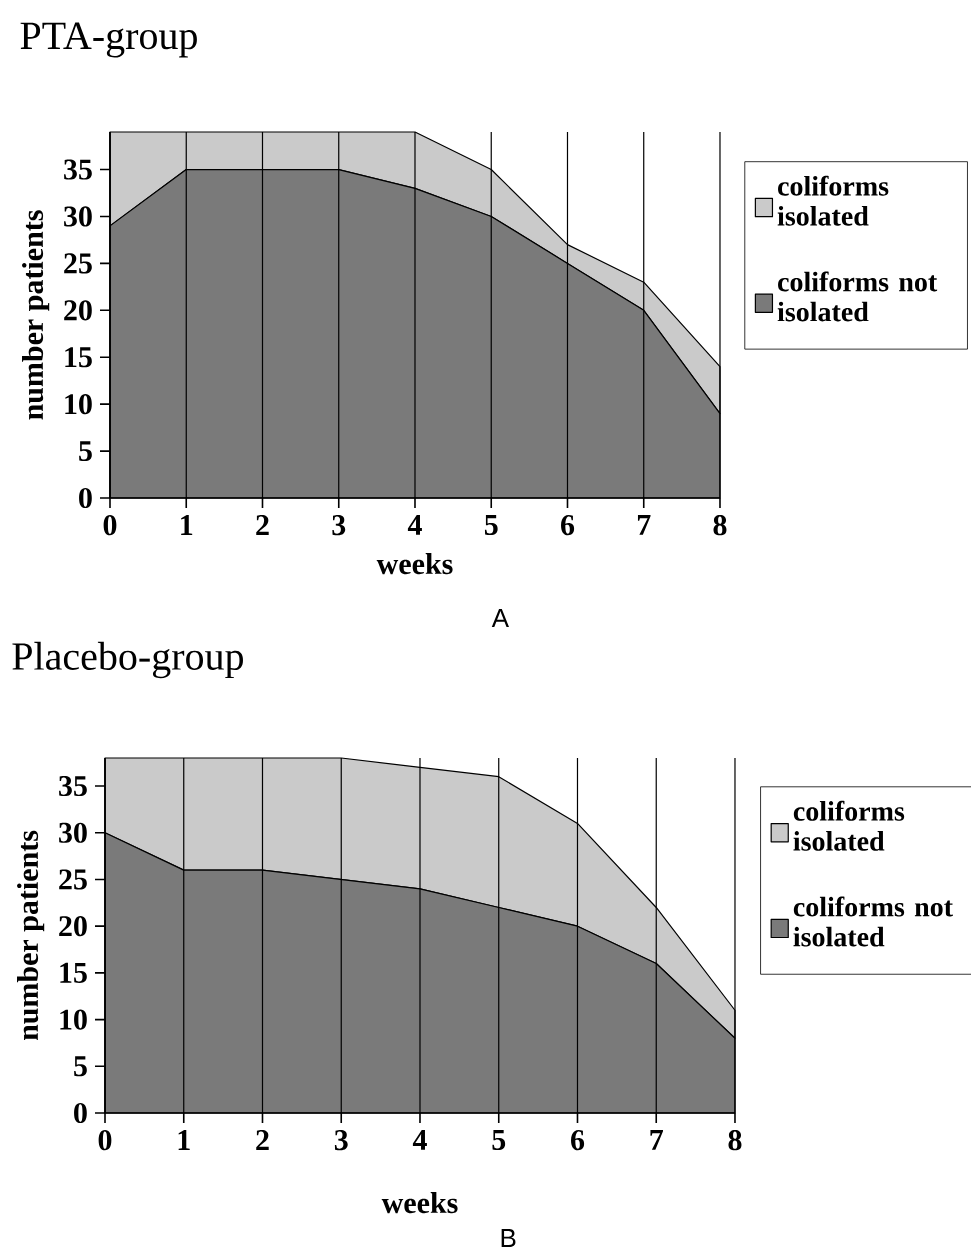 The image size is (971, 1248). I want to click on chart-title: PTA-group, so click(108, 40).